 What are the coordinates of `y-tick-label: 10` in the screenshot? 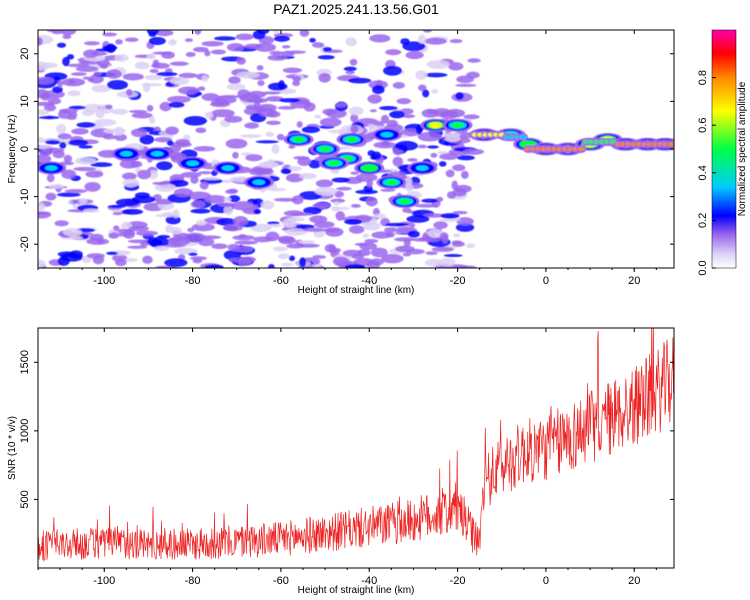 It's located at (25, 101).